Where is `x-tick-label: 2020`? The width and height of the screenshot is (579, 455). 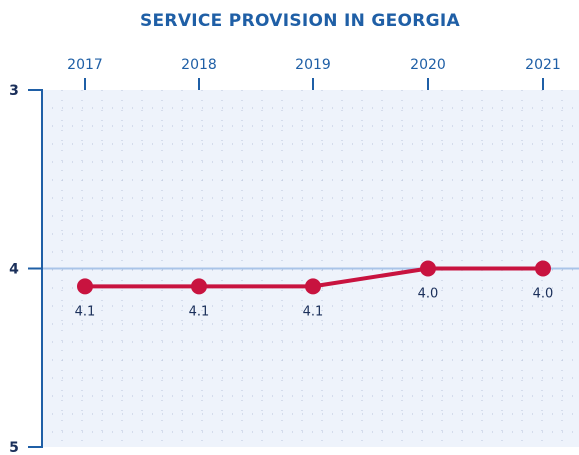 x-tick-label: 2020 is located at coordinates (428, 65).